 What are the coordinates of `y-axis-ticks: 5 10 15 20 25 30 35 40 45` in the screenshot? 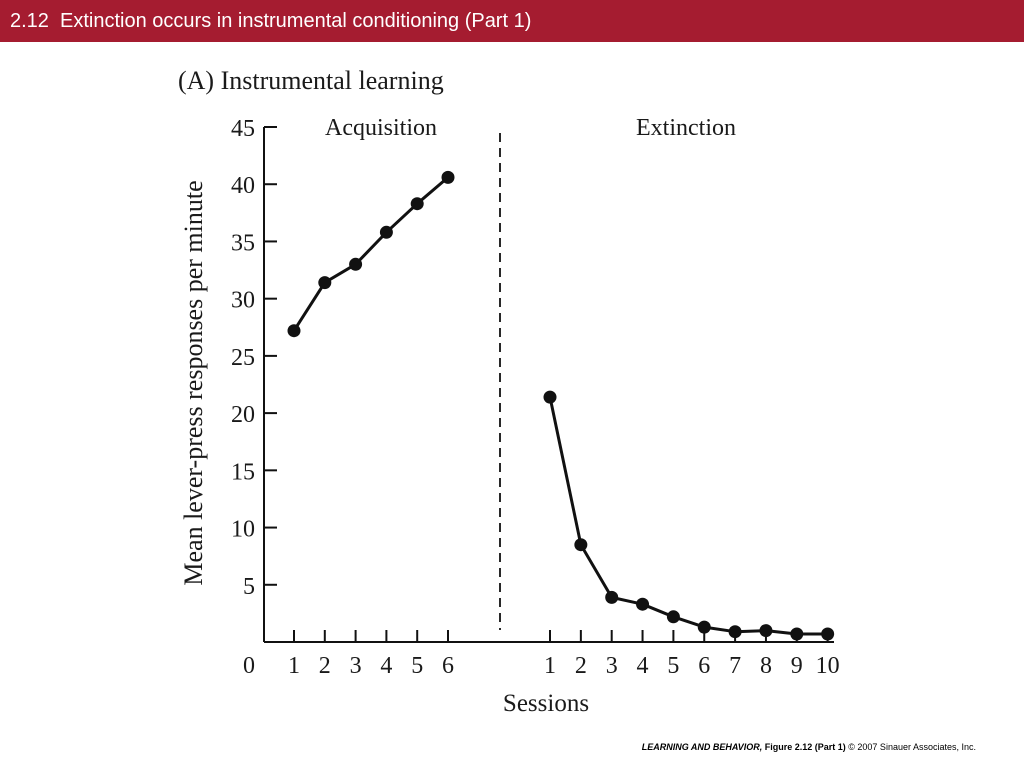 It's located at (254, 358).